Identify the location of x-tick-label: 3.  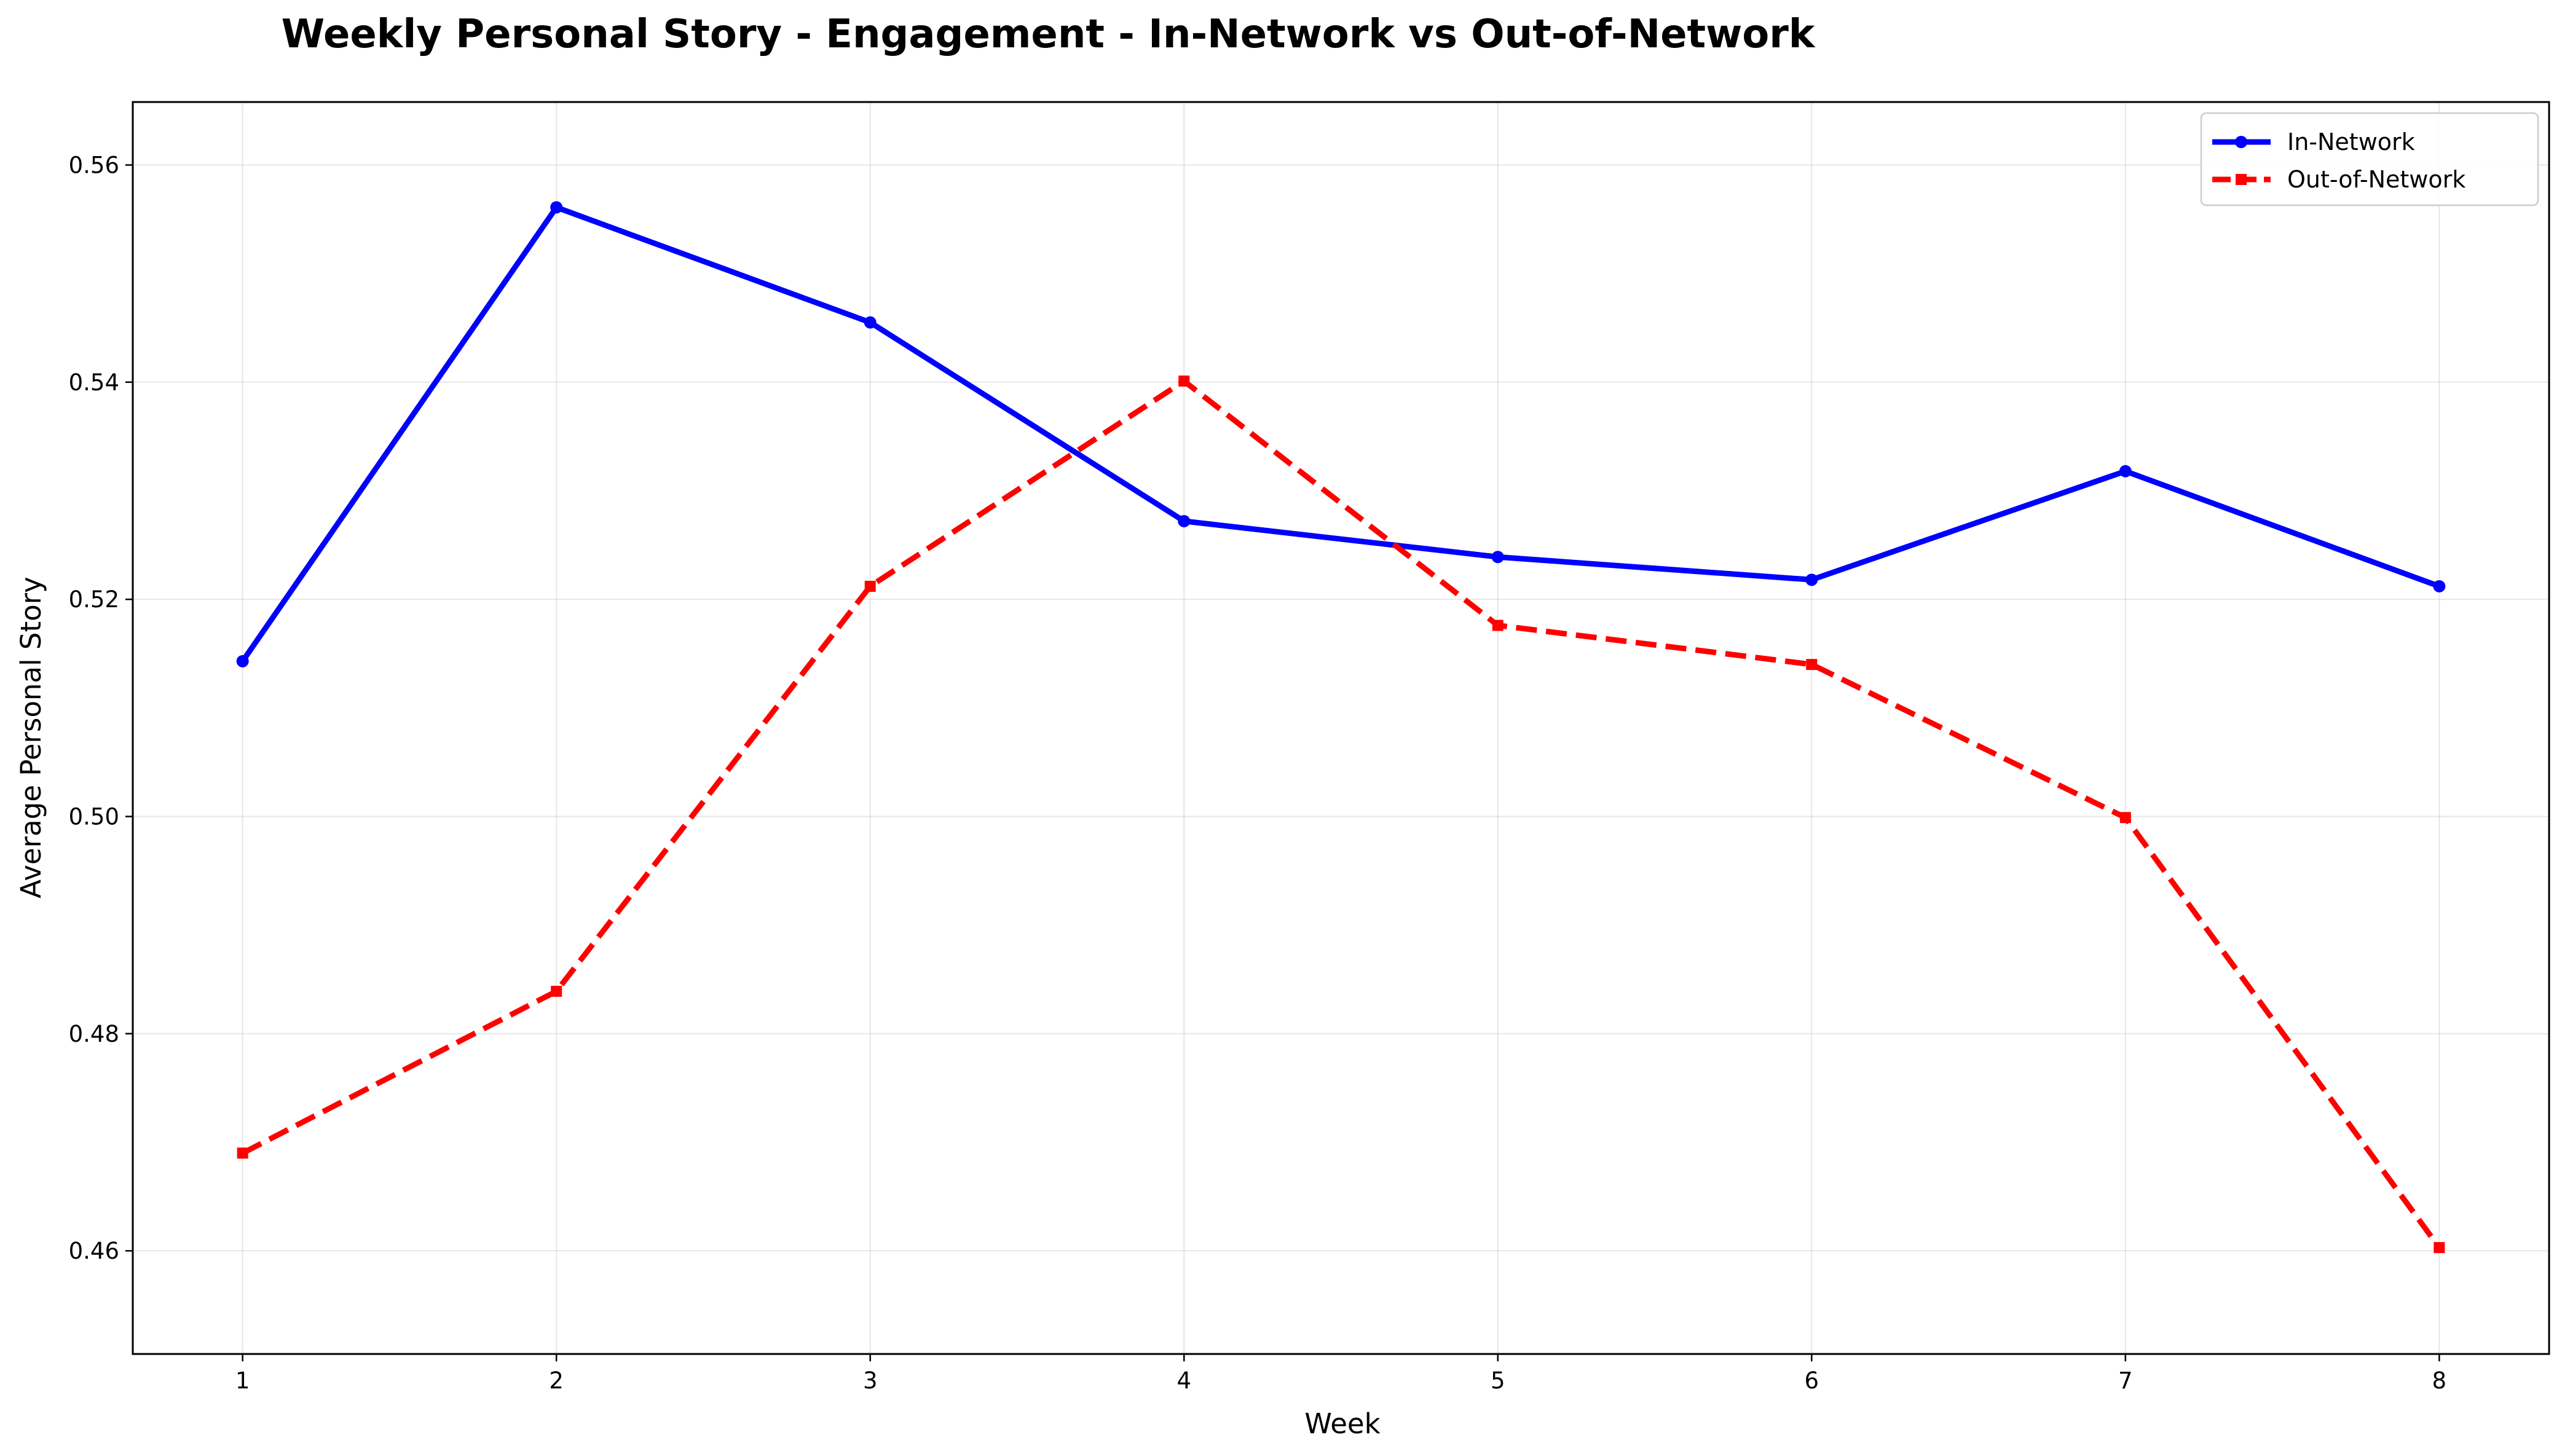
(871, 1380).